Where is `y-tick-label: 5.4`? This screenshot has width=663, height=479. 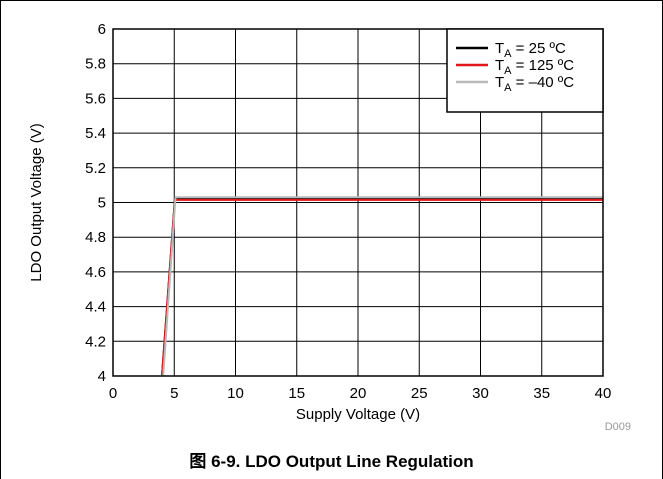 y-tick-label: 5.4 is located at coordinates (95, 133).